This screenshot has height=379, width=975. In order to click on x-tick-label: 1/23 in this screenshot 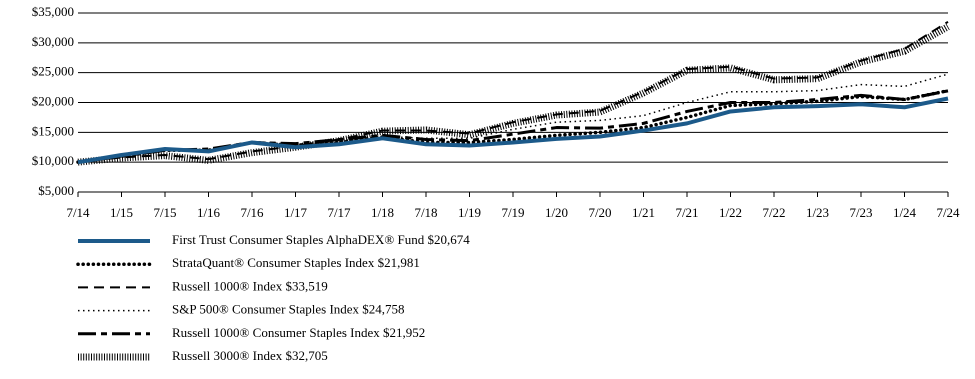, I will do `click(817, 212)`.